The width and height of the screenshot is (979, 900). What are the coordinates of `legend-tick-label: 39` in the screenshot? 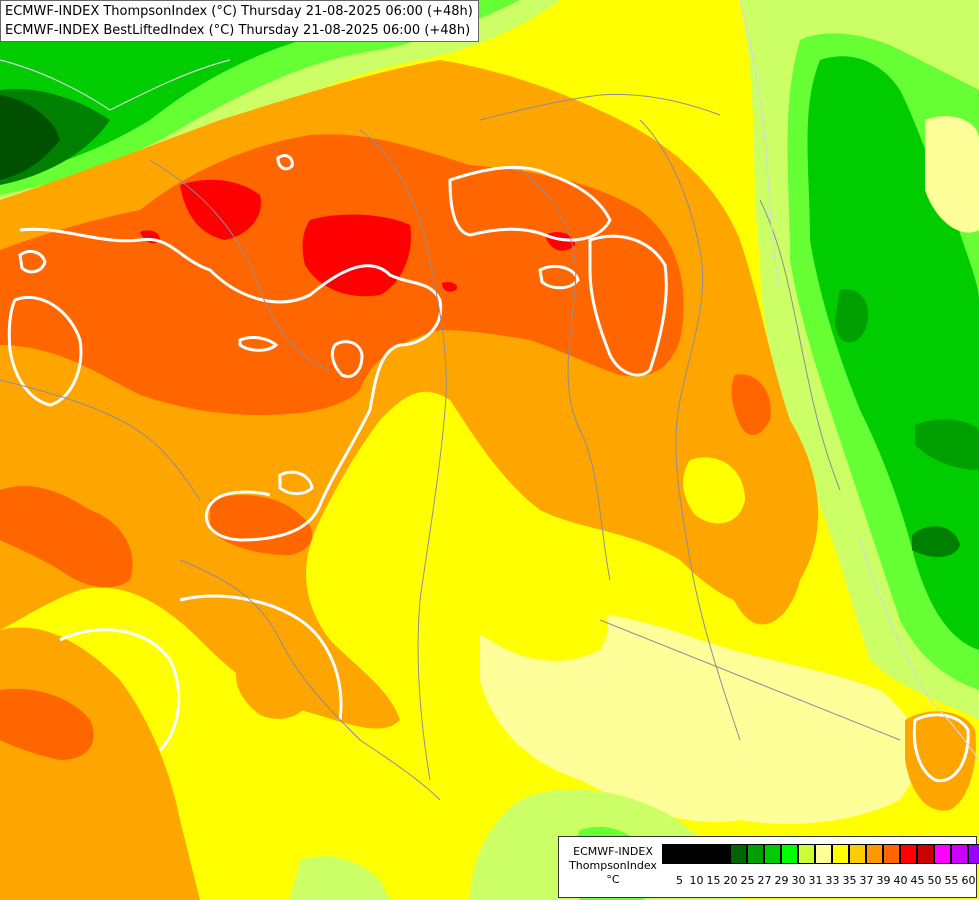 It's located at (883, 880).